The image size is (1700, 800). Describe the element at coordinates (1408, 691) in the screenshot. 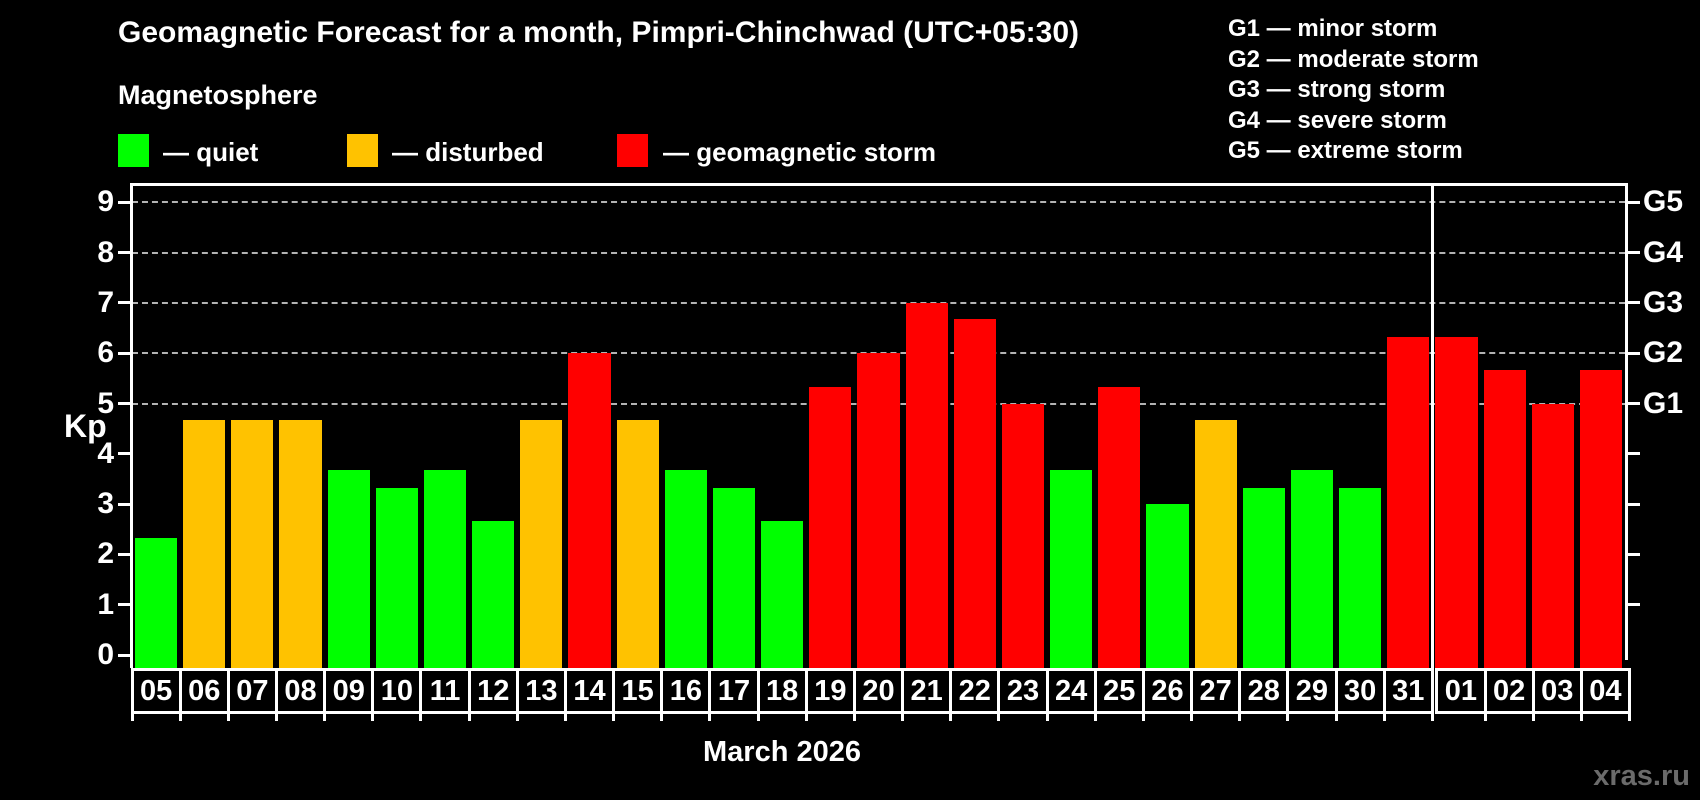

I see `day-label-31: 31` at that location.